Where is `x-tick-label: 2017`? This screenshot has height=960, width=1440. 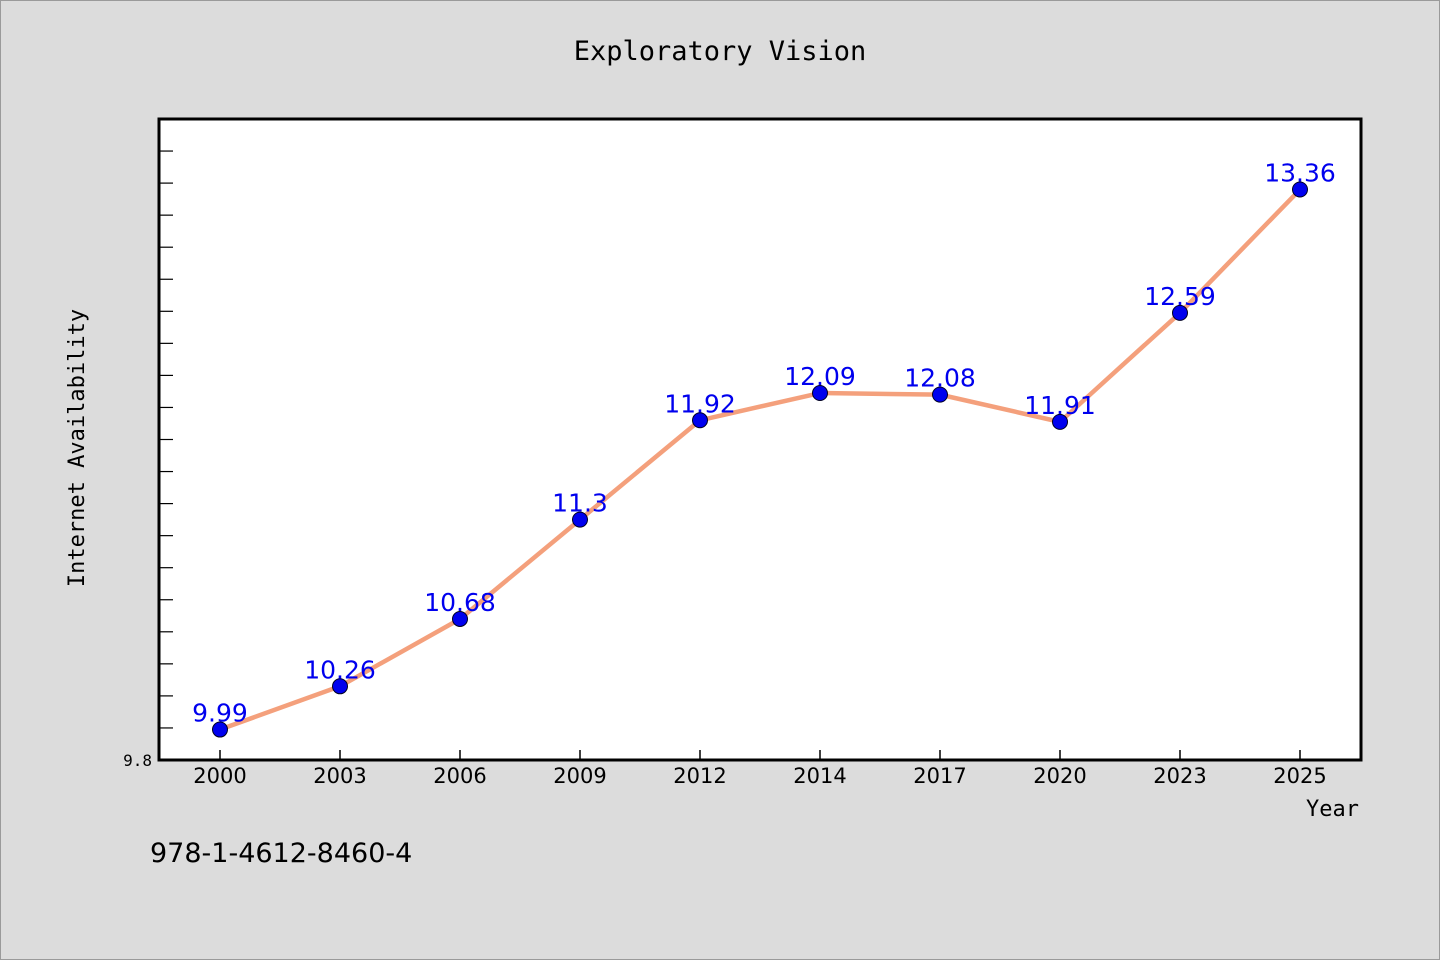 x-tick-label: 2017 is located at coordinates (939, 776).